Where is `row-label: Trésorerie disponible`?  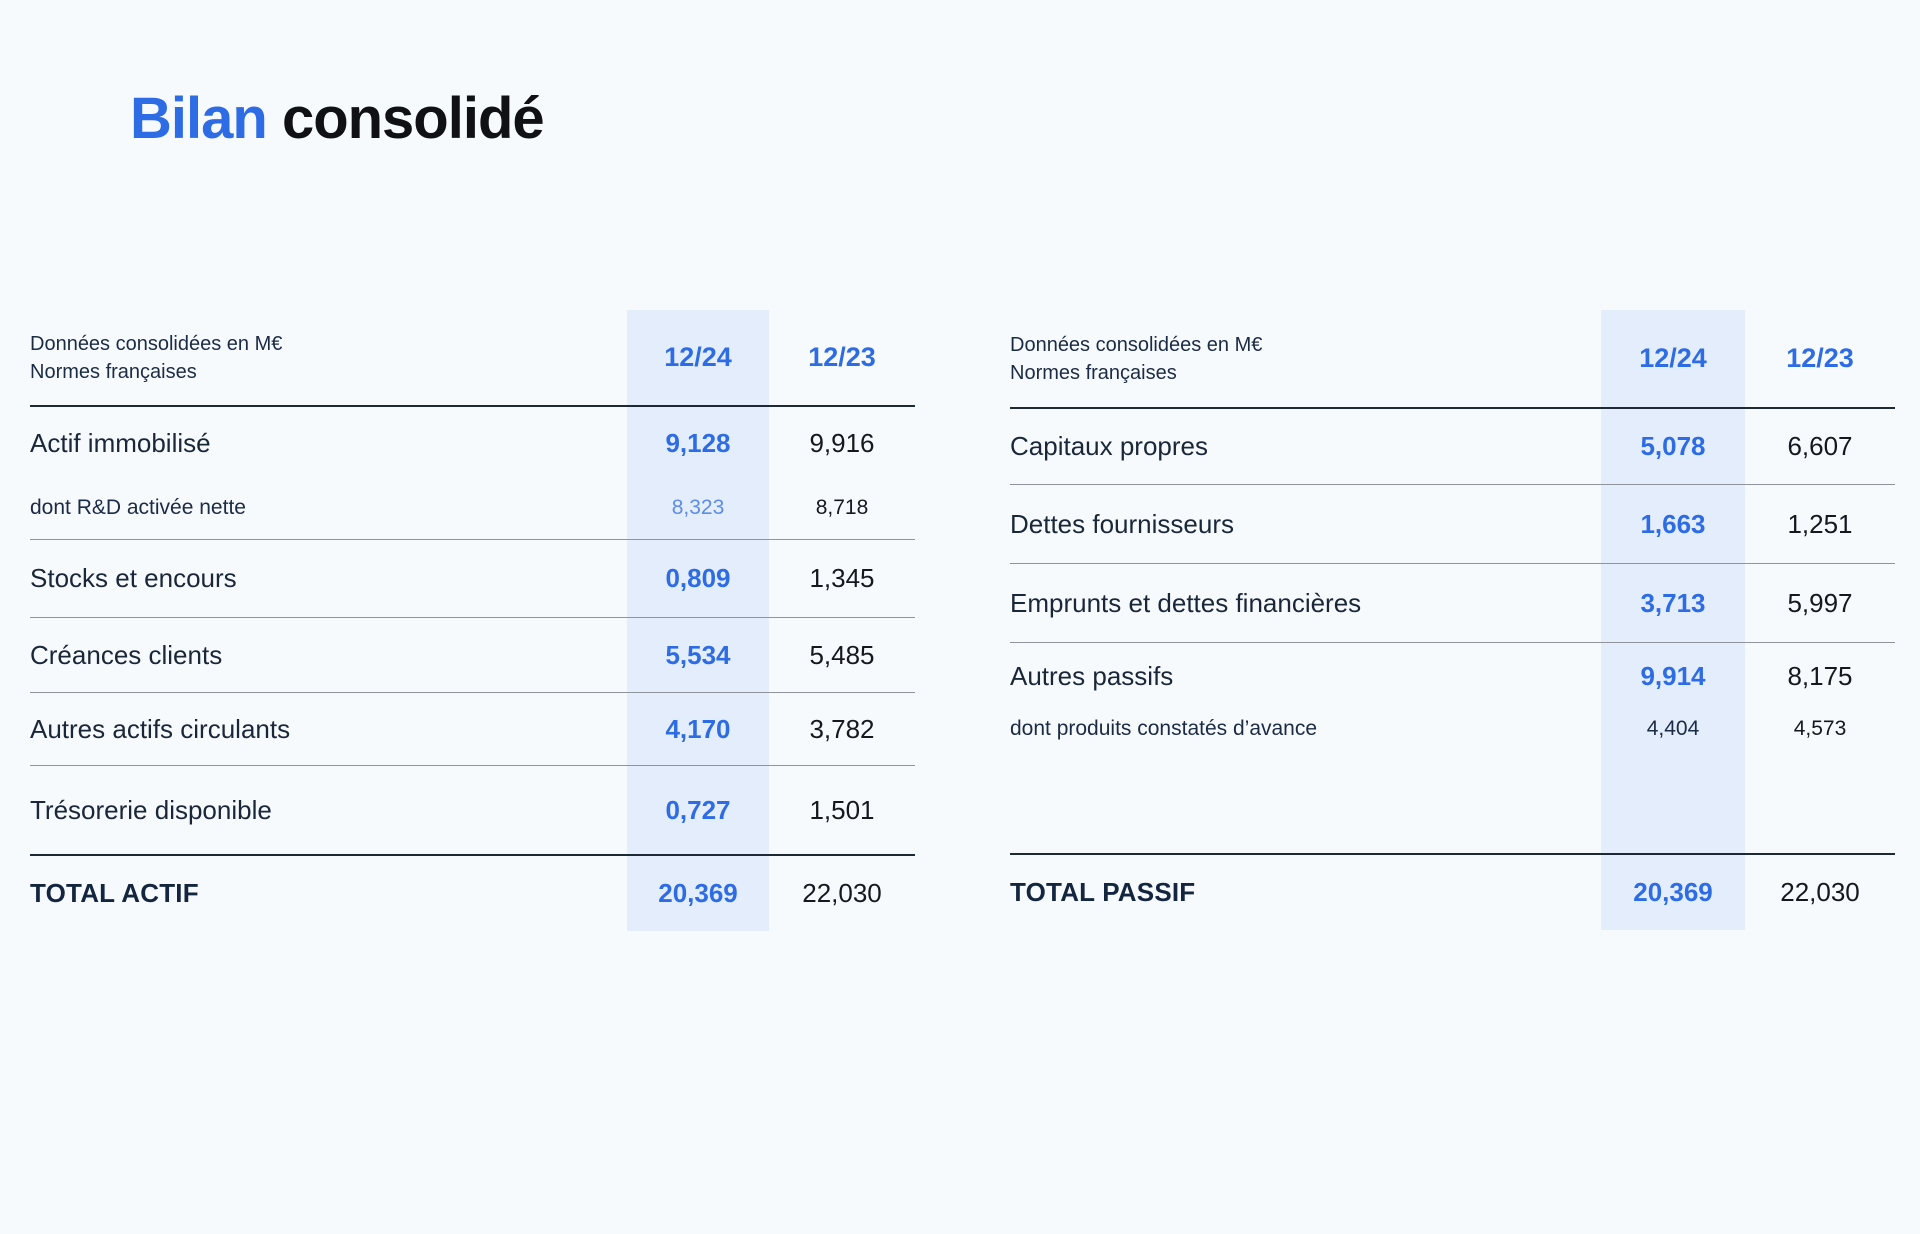
row-label: Trésorerie disponible is located at coordinates (151, 809).